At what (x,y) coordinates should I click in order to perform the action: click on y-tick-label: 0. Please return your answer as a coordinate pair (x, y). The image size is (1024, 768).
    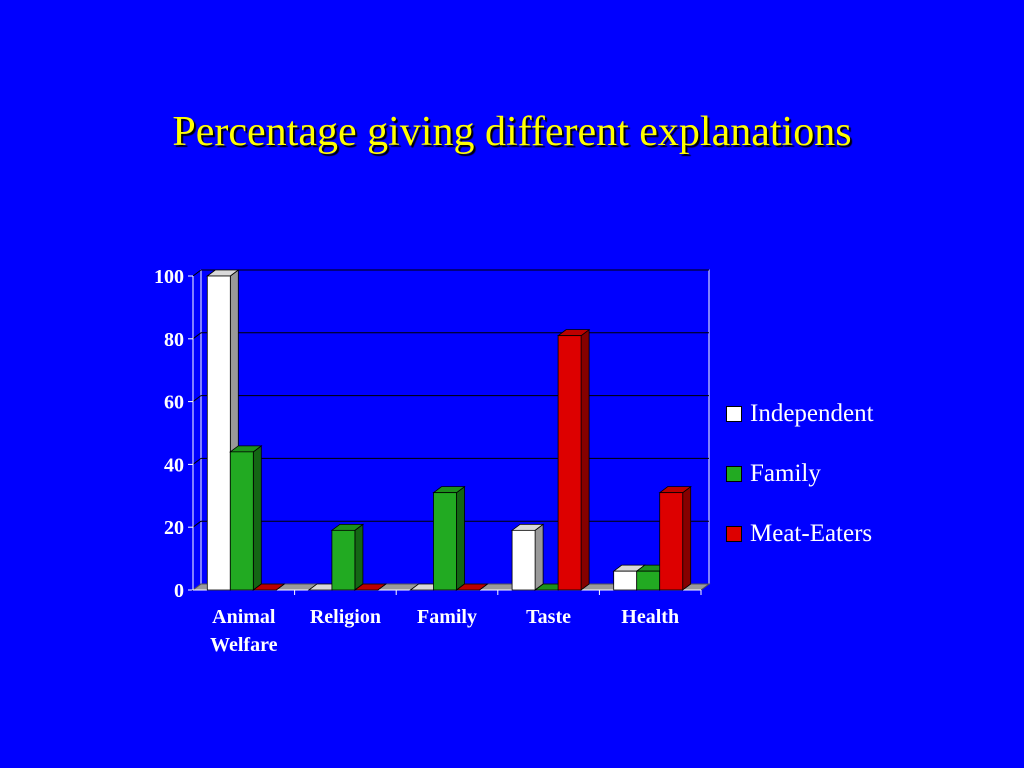
    Looking at the image, I should click on (179, 591).